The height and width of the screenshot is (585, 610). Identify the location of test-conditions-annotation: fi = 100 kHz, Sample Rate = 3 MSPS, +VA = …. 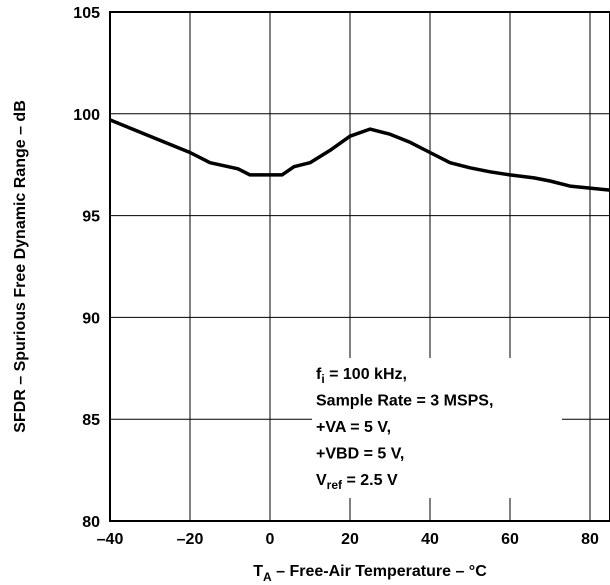
(404, 429).